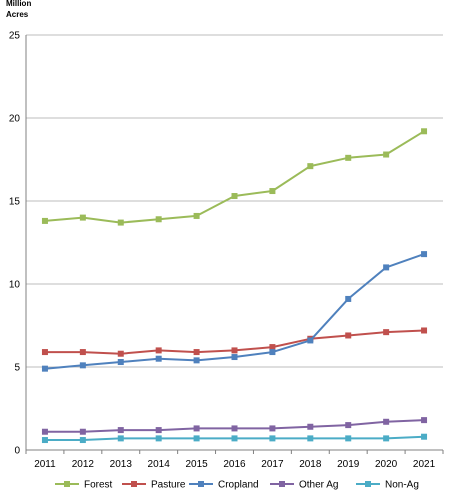 This screenshot has width=457, height=500. What do you see at coordinates (45, 464) in the screenshot?
I see `x-tick-label-2011: 2011` at bounding box center [45, 464].